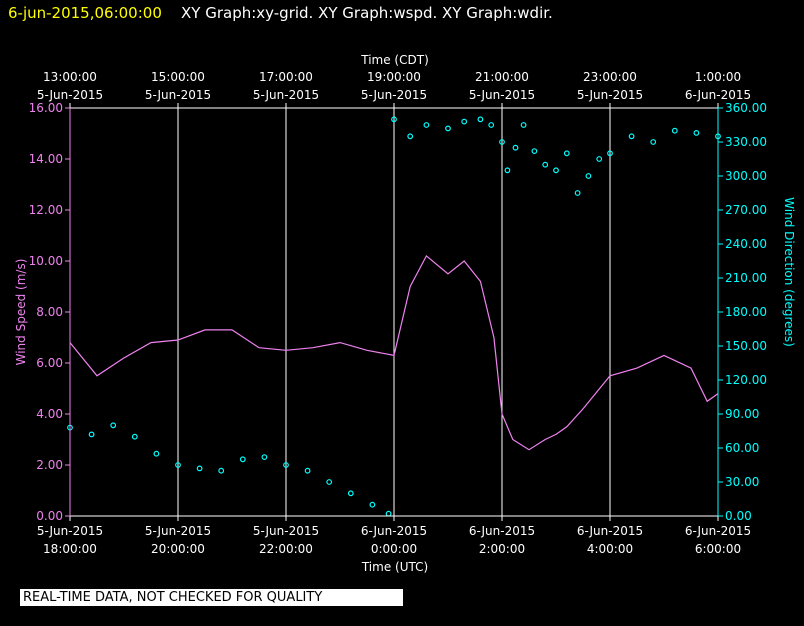  I want to click on right-tick-label: 360.00, so click(746, 108).